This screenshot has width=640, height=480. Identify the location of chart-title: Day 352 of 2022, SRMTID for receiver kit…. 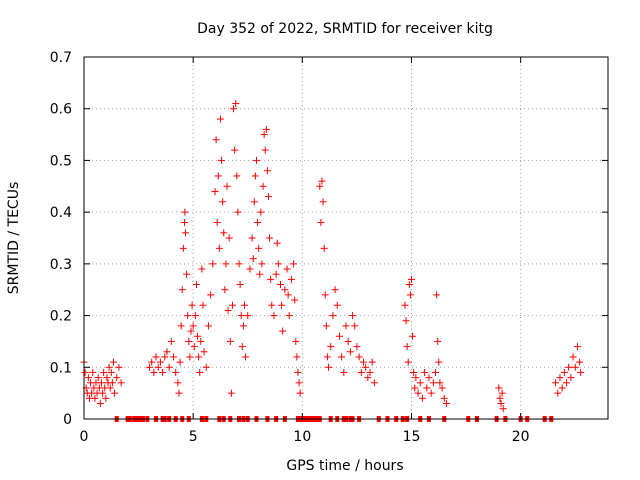
(345, 29).